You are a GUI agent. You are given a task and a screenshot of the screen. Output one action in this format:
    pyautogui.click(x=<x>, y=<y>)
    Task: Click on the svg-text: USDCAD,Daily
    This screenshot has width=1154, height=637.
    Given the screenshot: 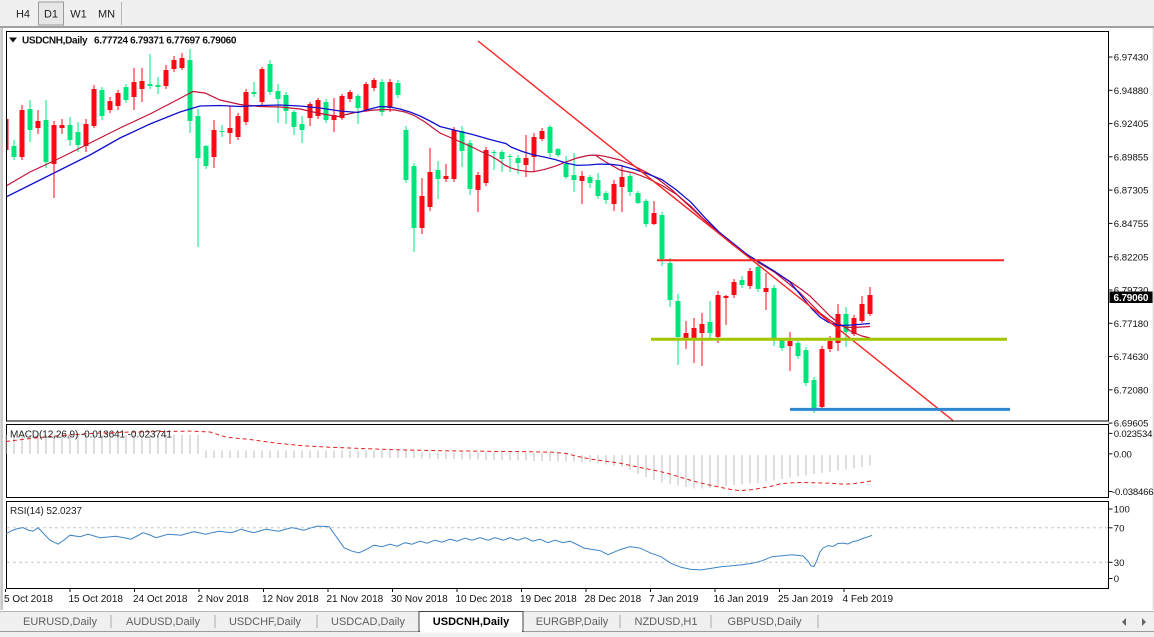 What is the action you would take?
    pyautogui.click(x=368, y=622)
    